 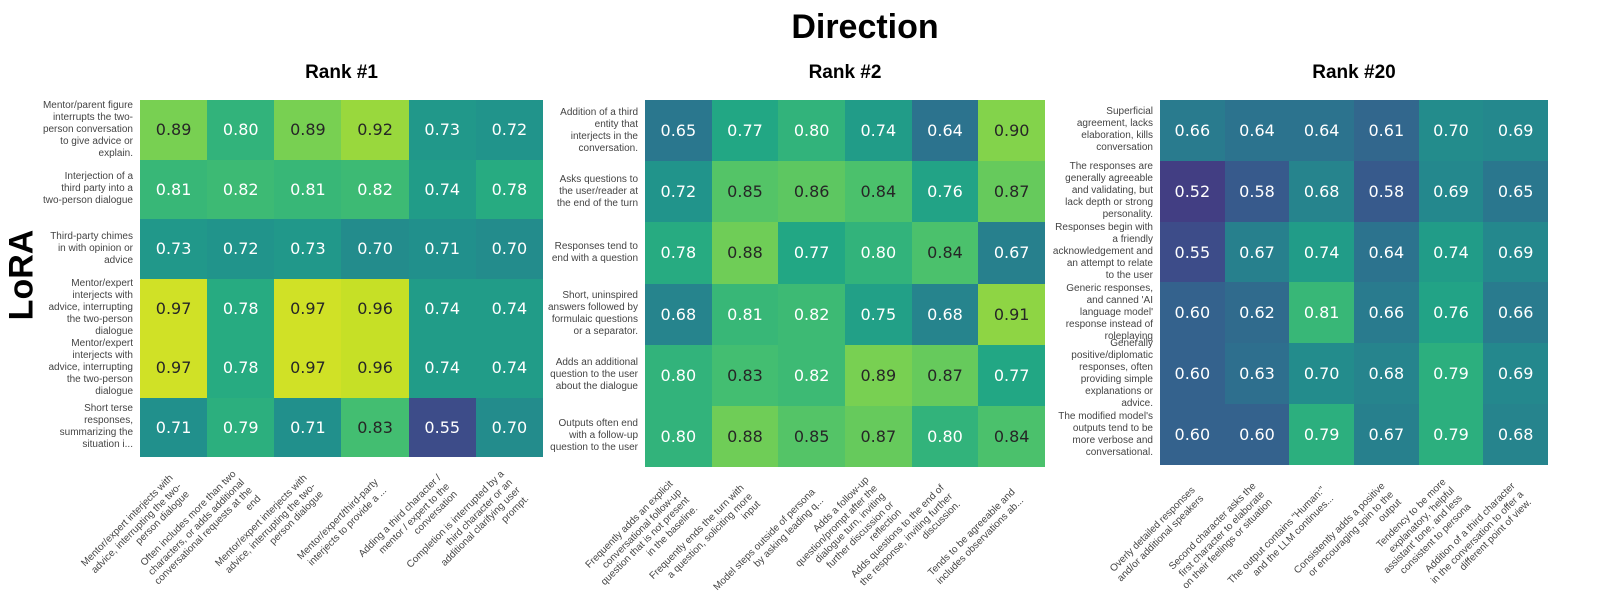 I want to click on heatmap-cell: 0.52, so click(x=1192, y=191).